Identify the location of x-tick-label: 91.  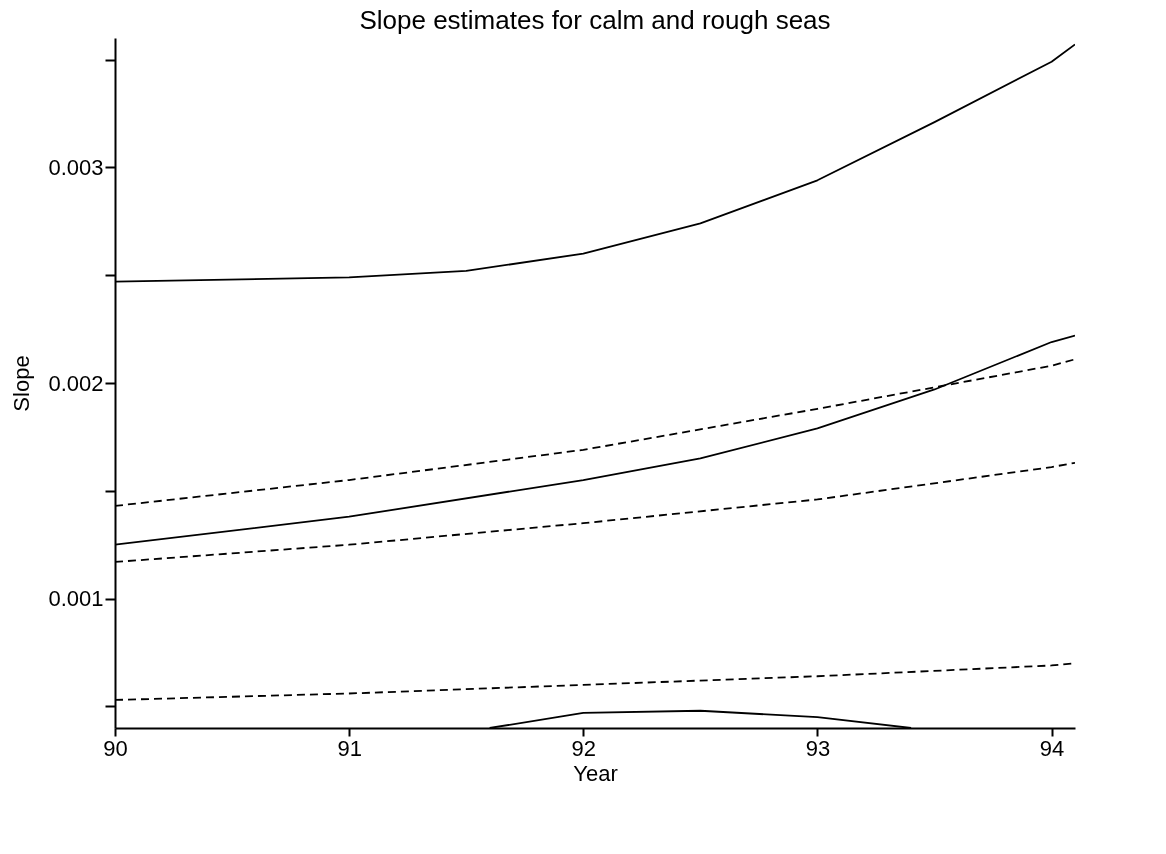
(349, 748).